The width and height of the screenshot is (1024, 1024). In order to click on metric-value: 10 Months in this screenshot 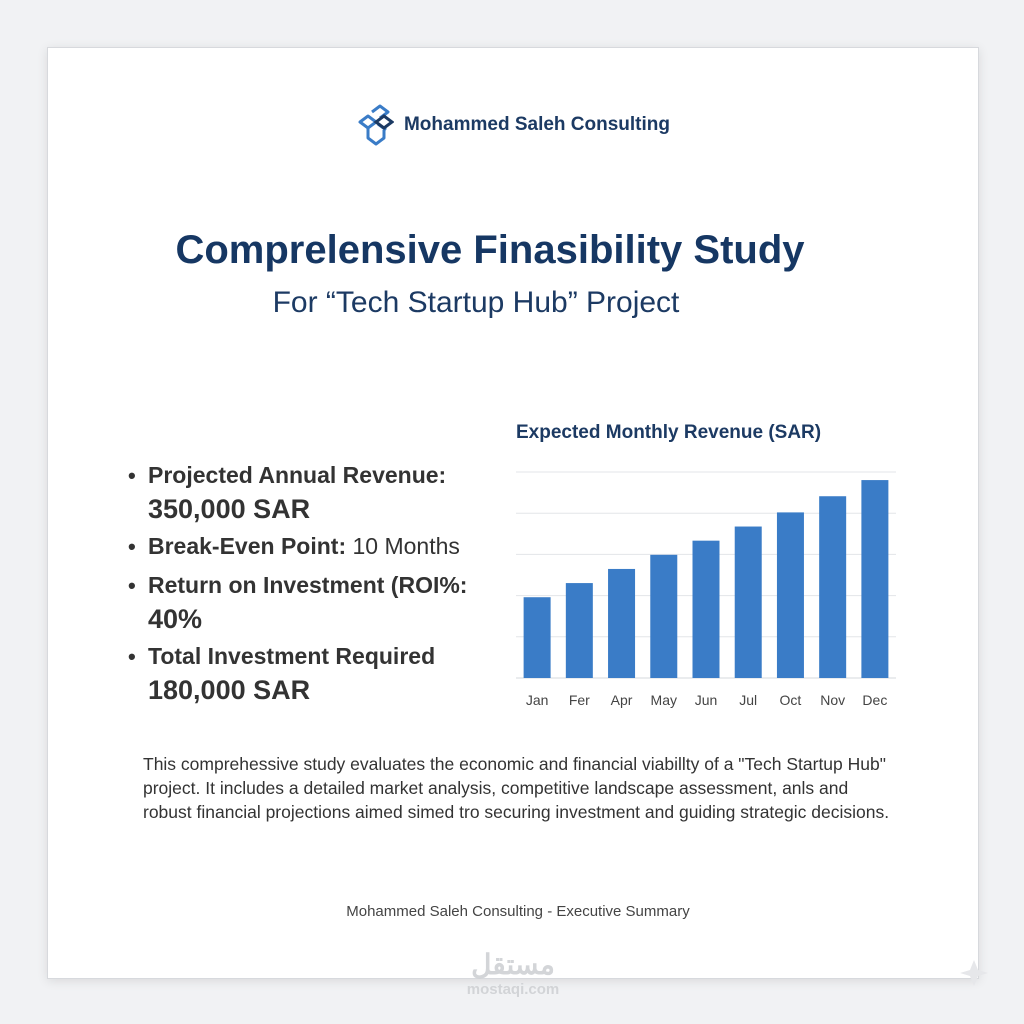, I will do `click(406, 546)`.